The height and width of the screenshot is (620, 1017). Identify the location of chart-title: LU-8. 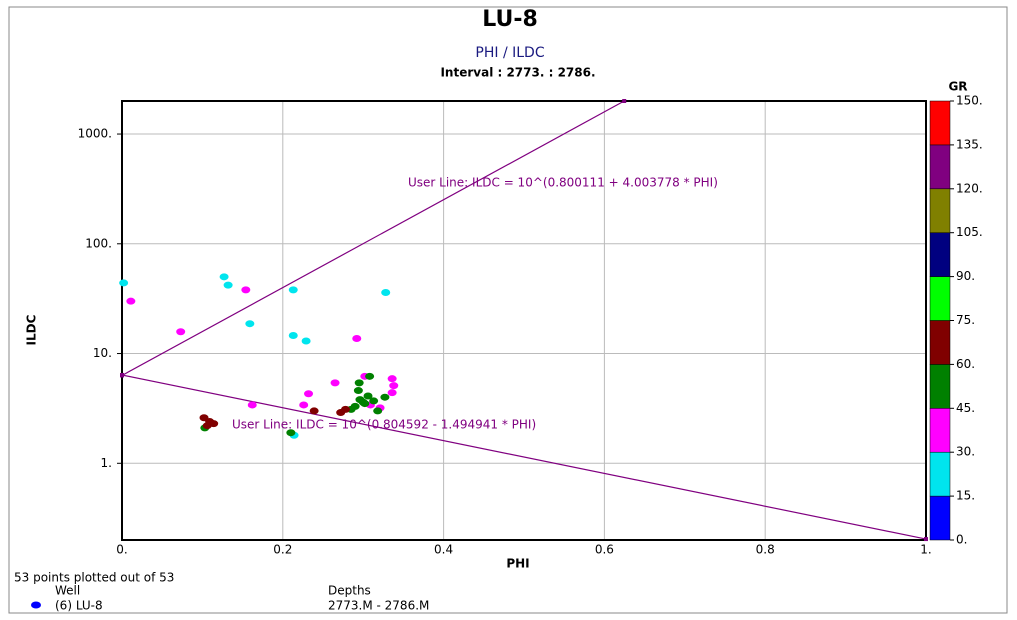
(510, 19).